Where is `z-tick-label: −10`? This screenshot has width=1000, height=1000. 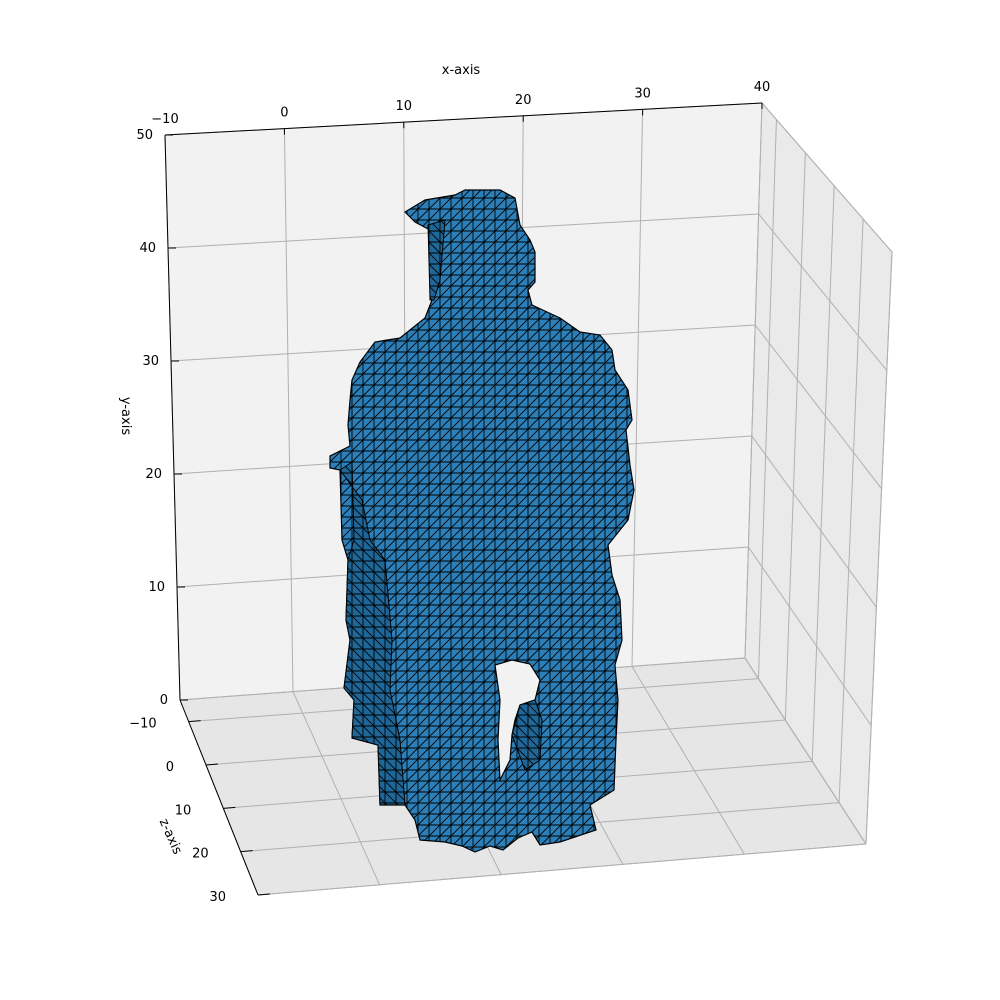
z-tick-label: −10 is located at coordinates (142, 724).